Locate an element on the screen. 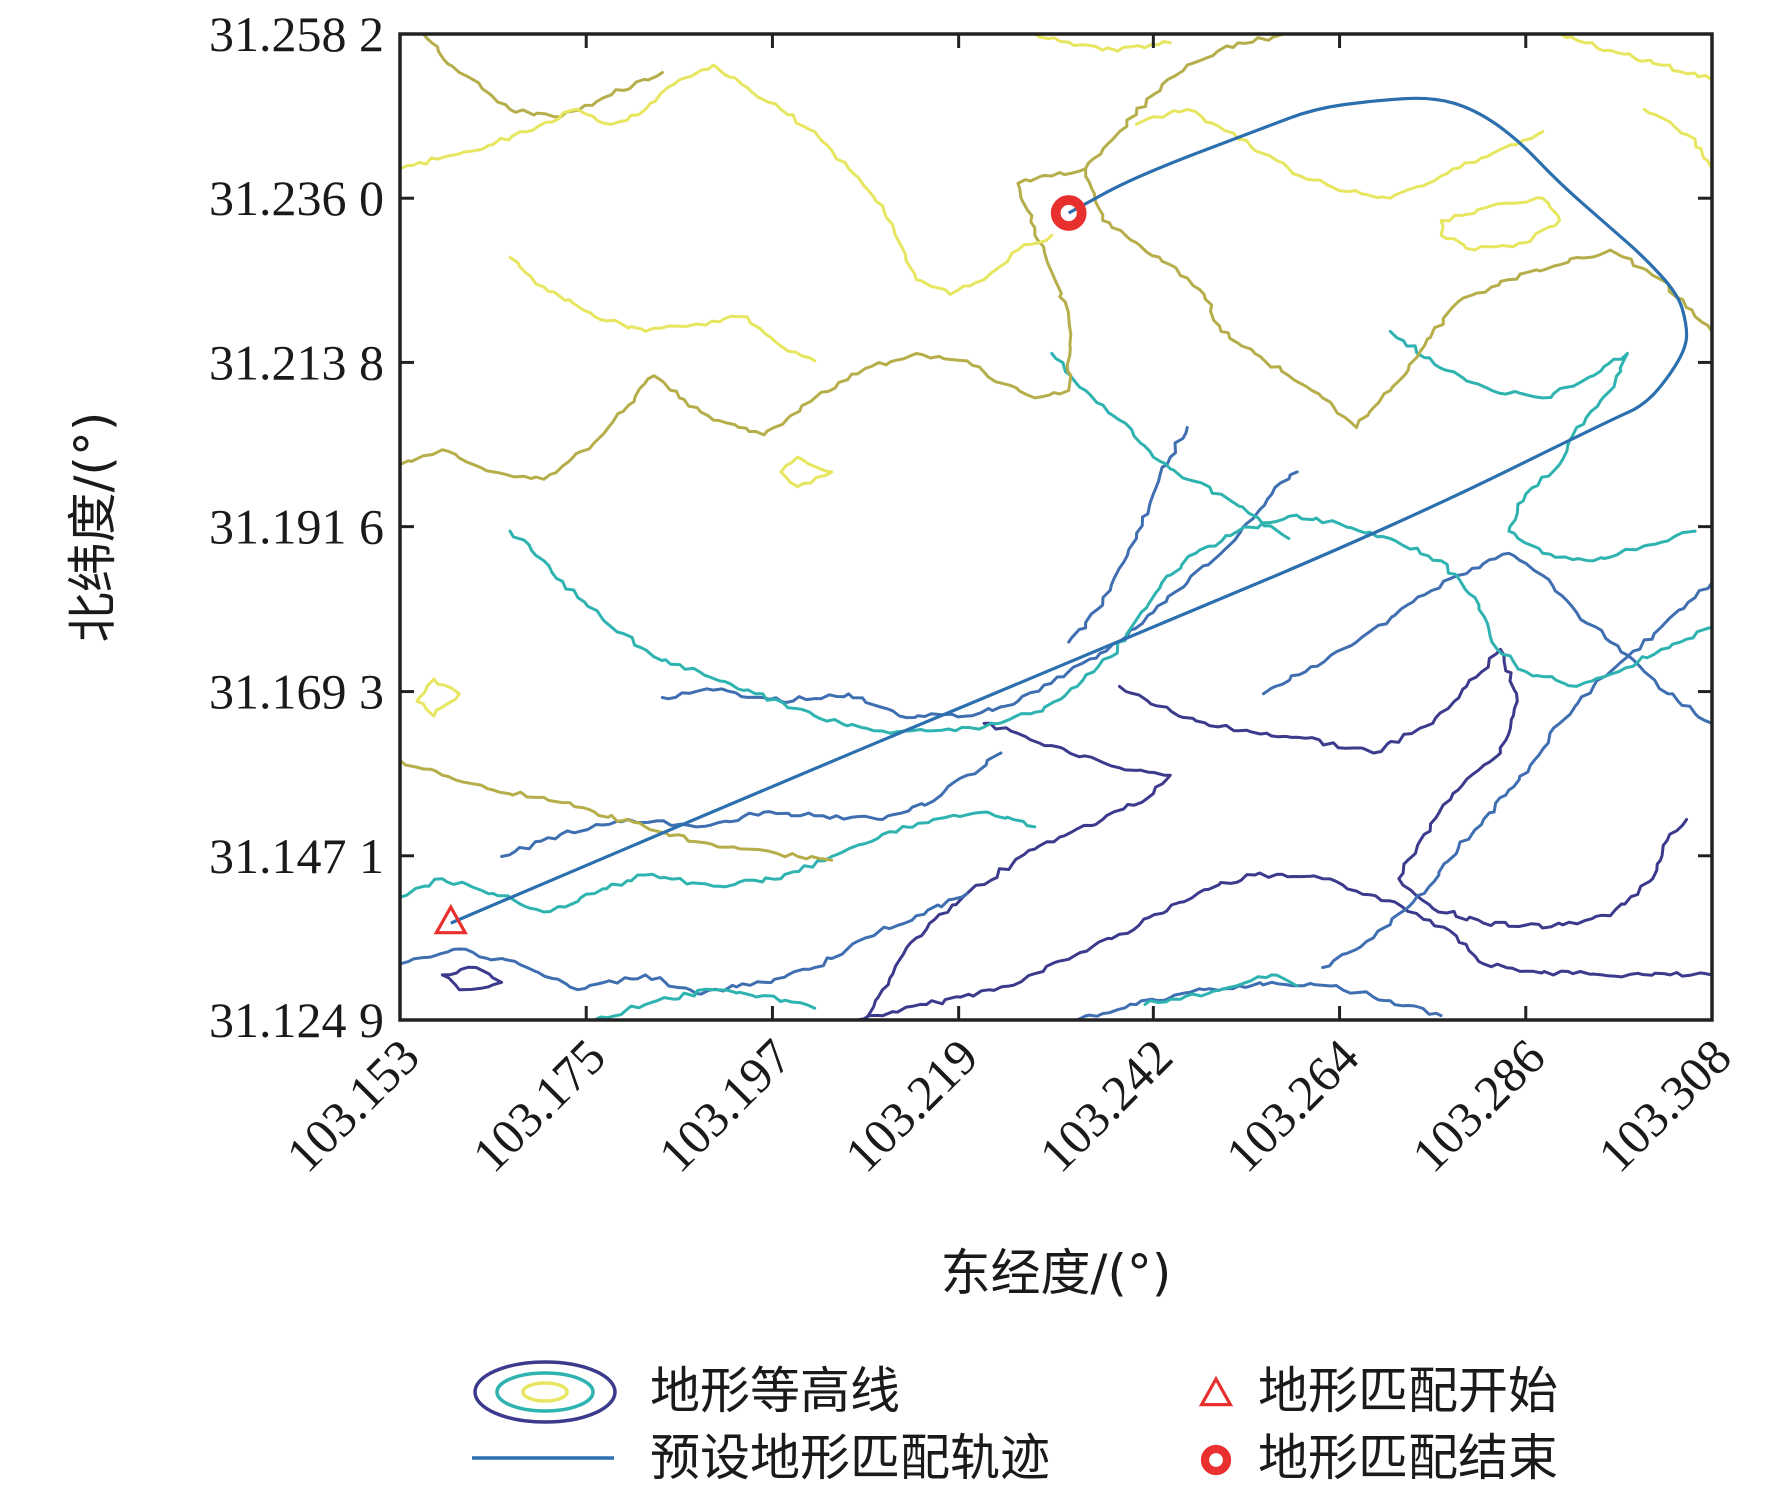 The width and height of the screenshot is (1772, 1491). y-tick-label: 31.124 9 is located at coordinates (296, 1020).